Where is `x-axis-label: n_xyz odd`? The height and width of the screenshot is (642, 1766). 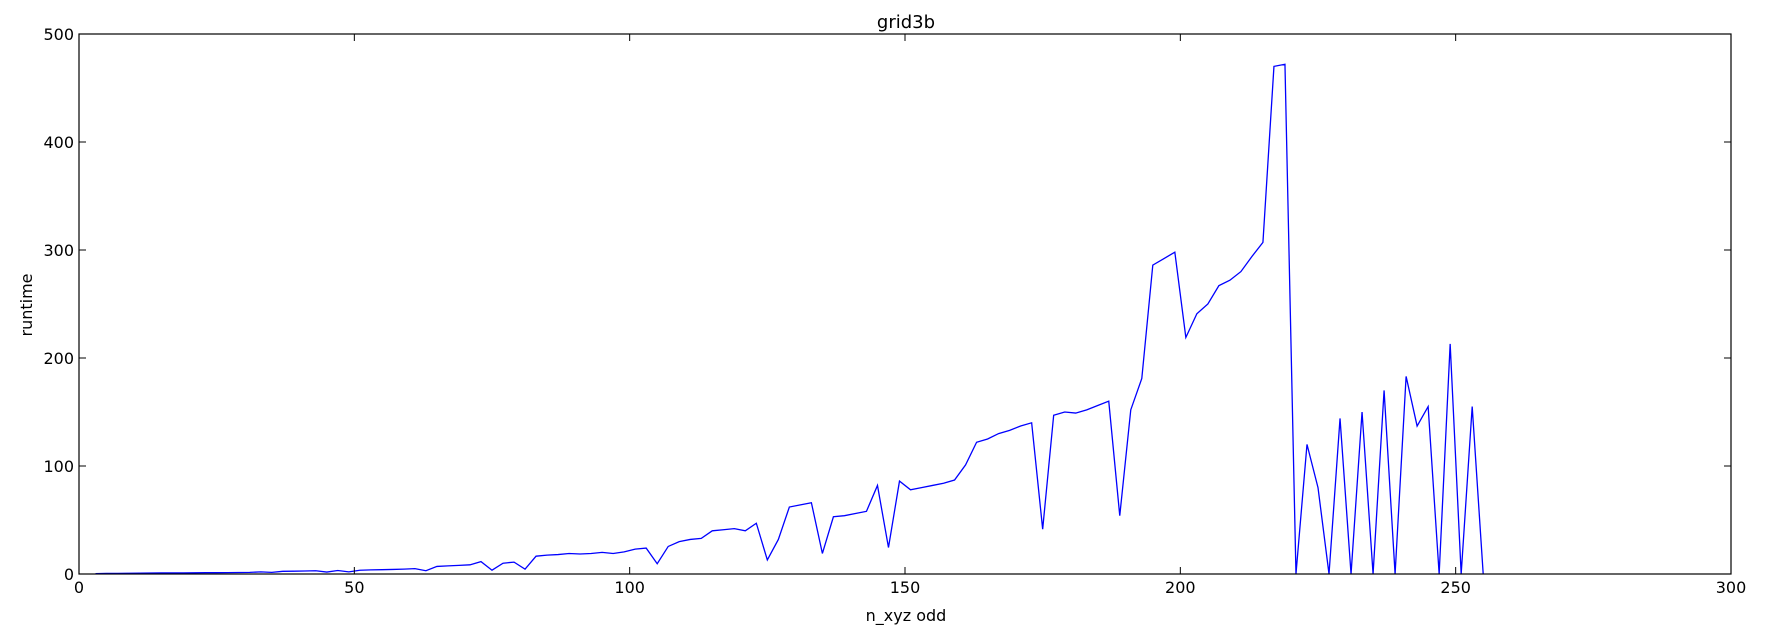
x-axis-label: n_xyz odd is located at coordinates (906, 616).